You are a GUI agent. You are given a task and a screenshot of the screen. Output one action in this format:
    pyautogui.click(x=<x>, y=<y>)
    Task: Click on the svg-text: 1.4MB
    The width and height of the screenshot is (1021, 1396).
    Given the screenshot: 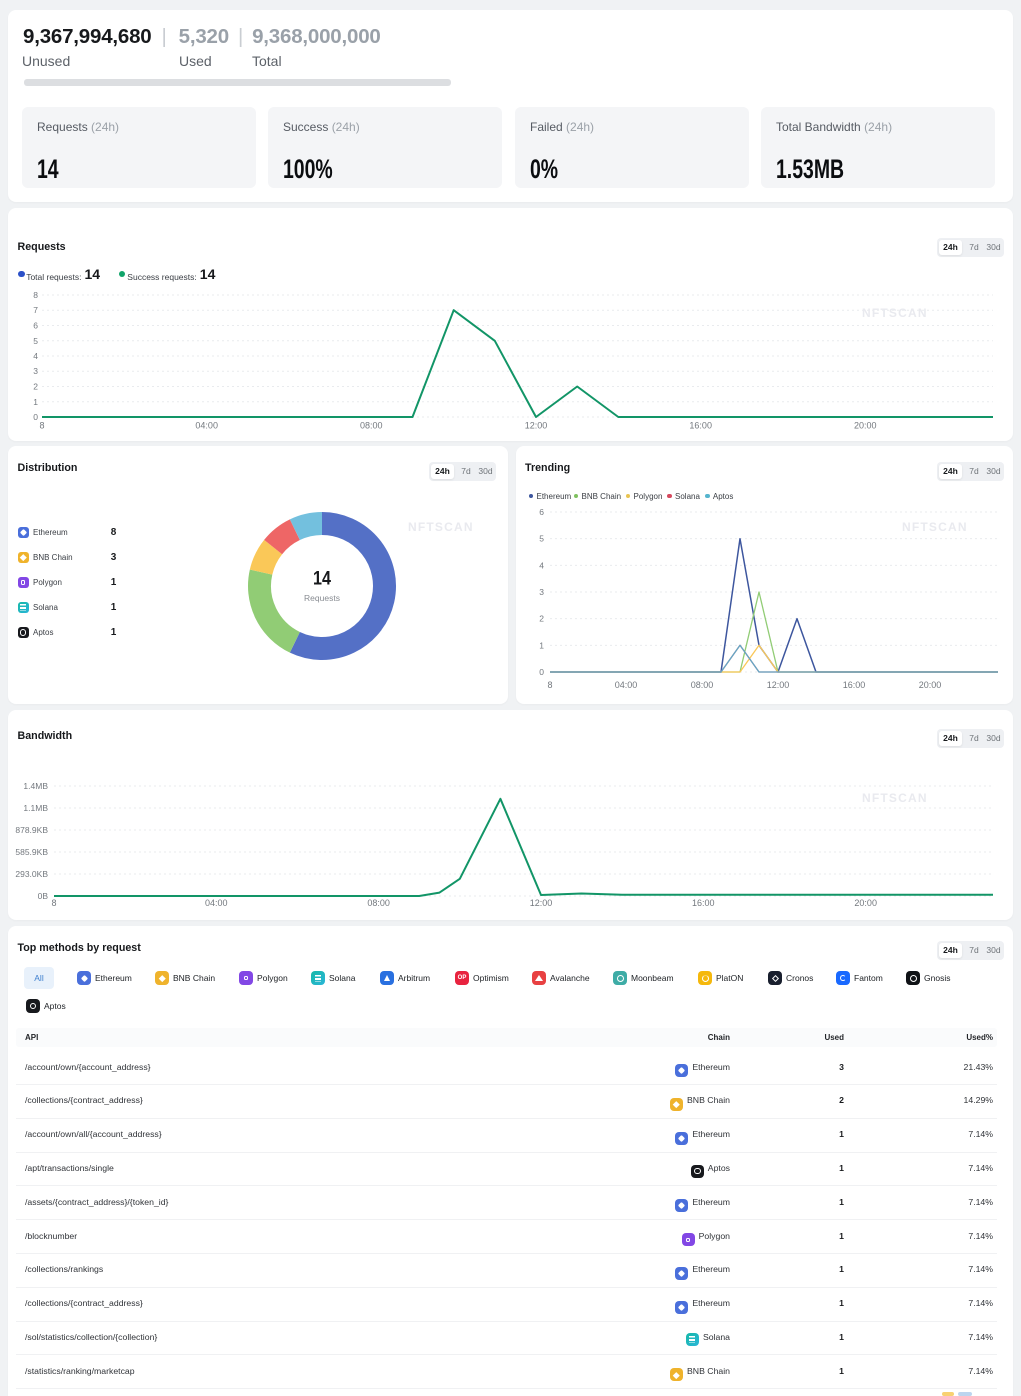 What is the action you would take?
    pyautogui.click(x=35, y=786)
    